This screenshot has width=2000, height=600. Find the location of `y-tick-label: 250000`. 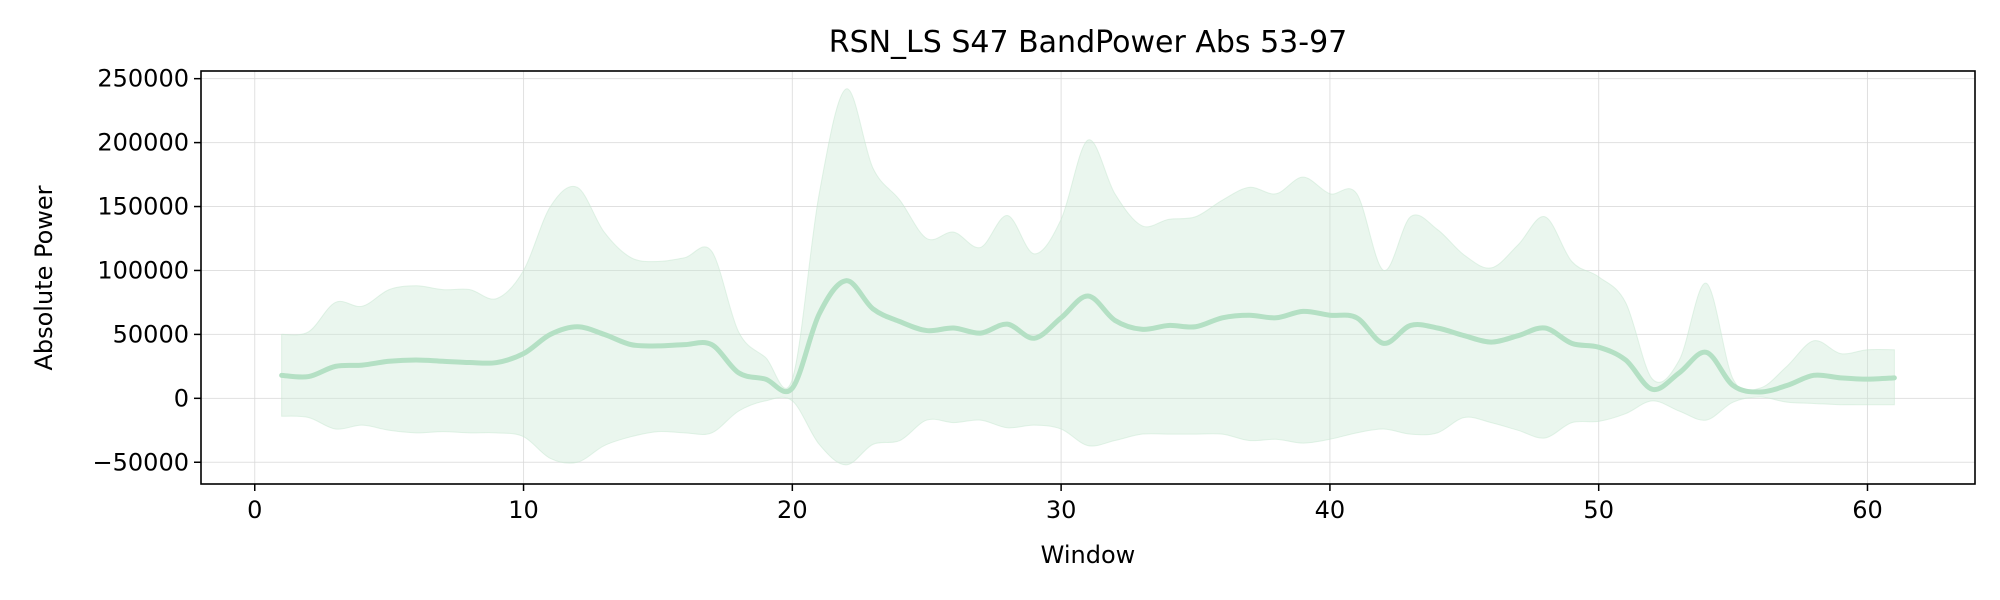

y-tick-label: 250000 is located at coordinates (143, 79).